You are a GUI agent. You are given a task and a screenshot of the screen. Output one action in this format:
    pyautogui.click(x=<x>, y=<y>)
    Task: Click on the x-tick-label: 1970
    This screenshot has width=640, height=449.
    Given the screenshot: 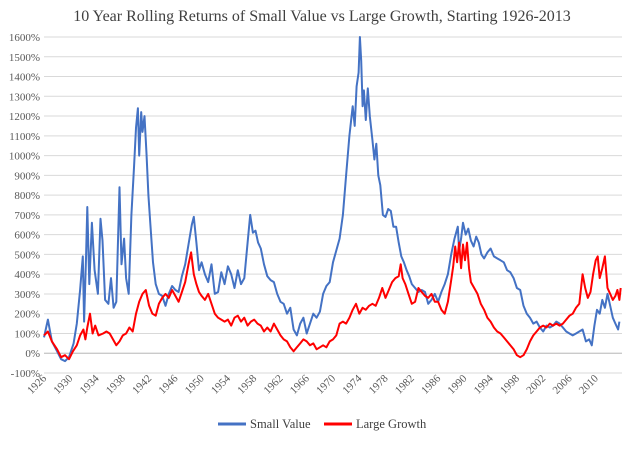 What is the action you would take?
    pyautogui.click(x=326, y=384)
    